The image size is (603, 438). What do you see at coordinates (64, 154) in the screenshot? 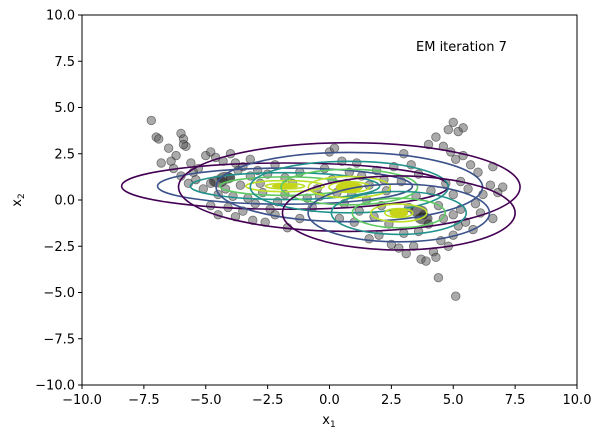
I see `y-tick-label: 2.5` at bounding box center [64, 154].